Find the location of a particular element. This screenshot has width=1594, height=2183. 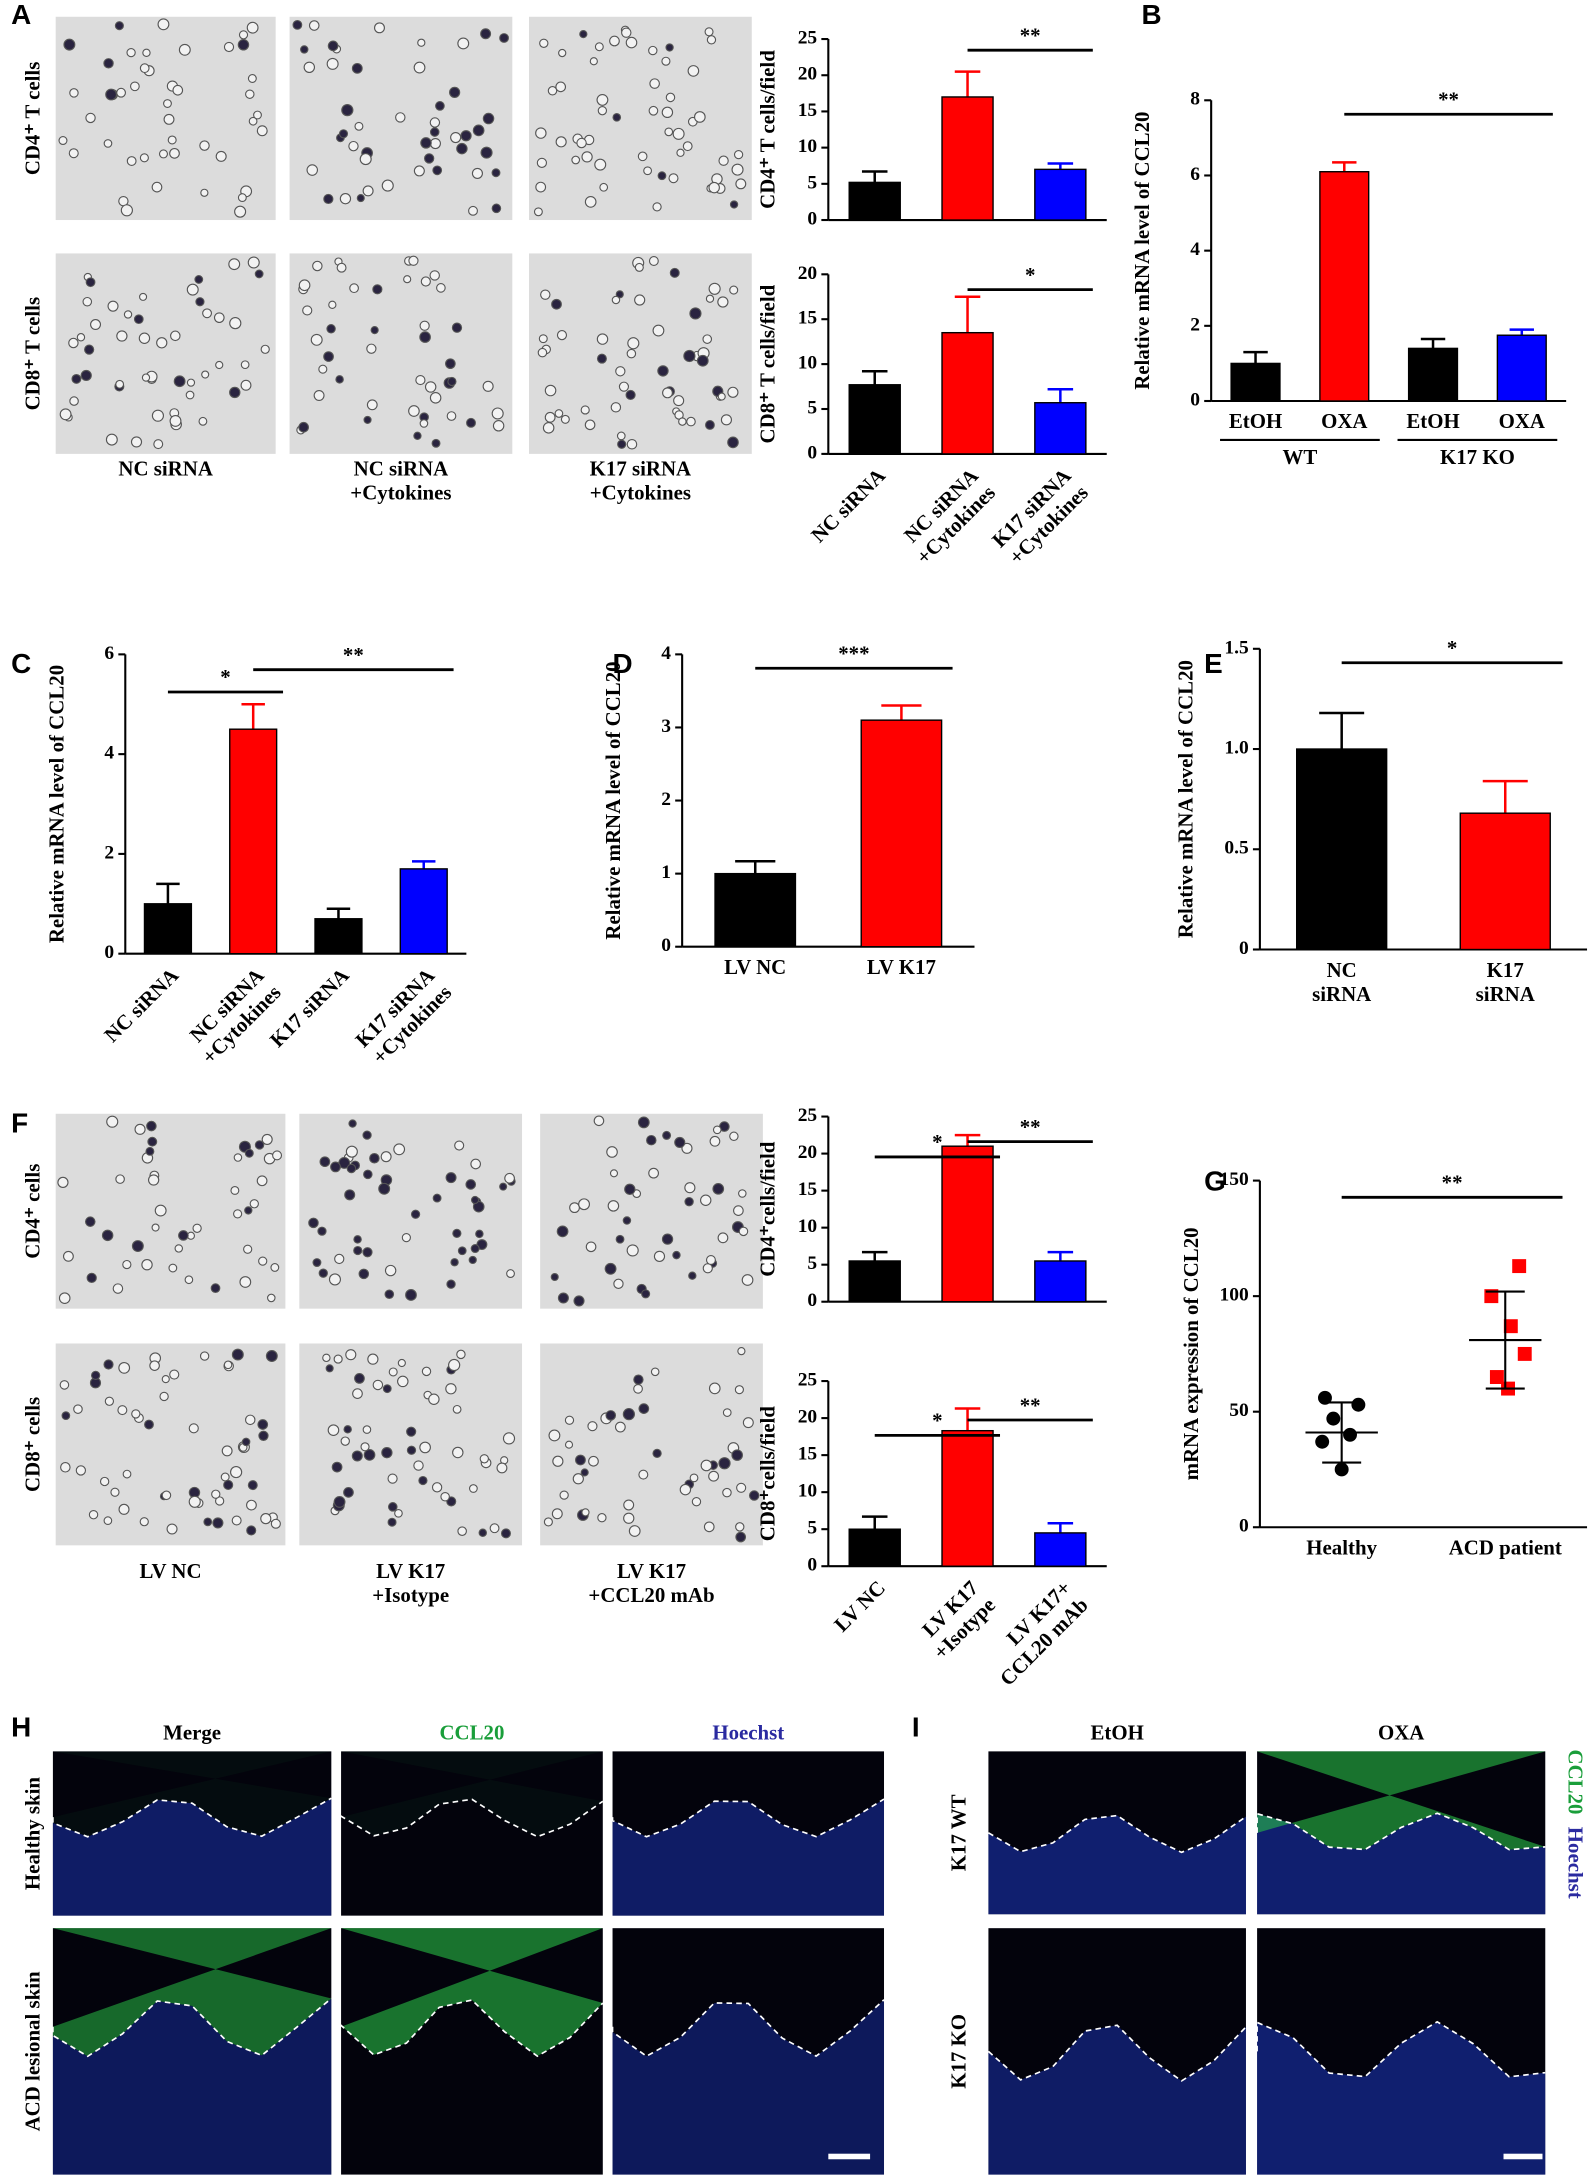

y-tick-label: 15 is located at coordinates (808, 1189).